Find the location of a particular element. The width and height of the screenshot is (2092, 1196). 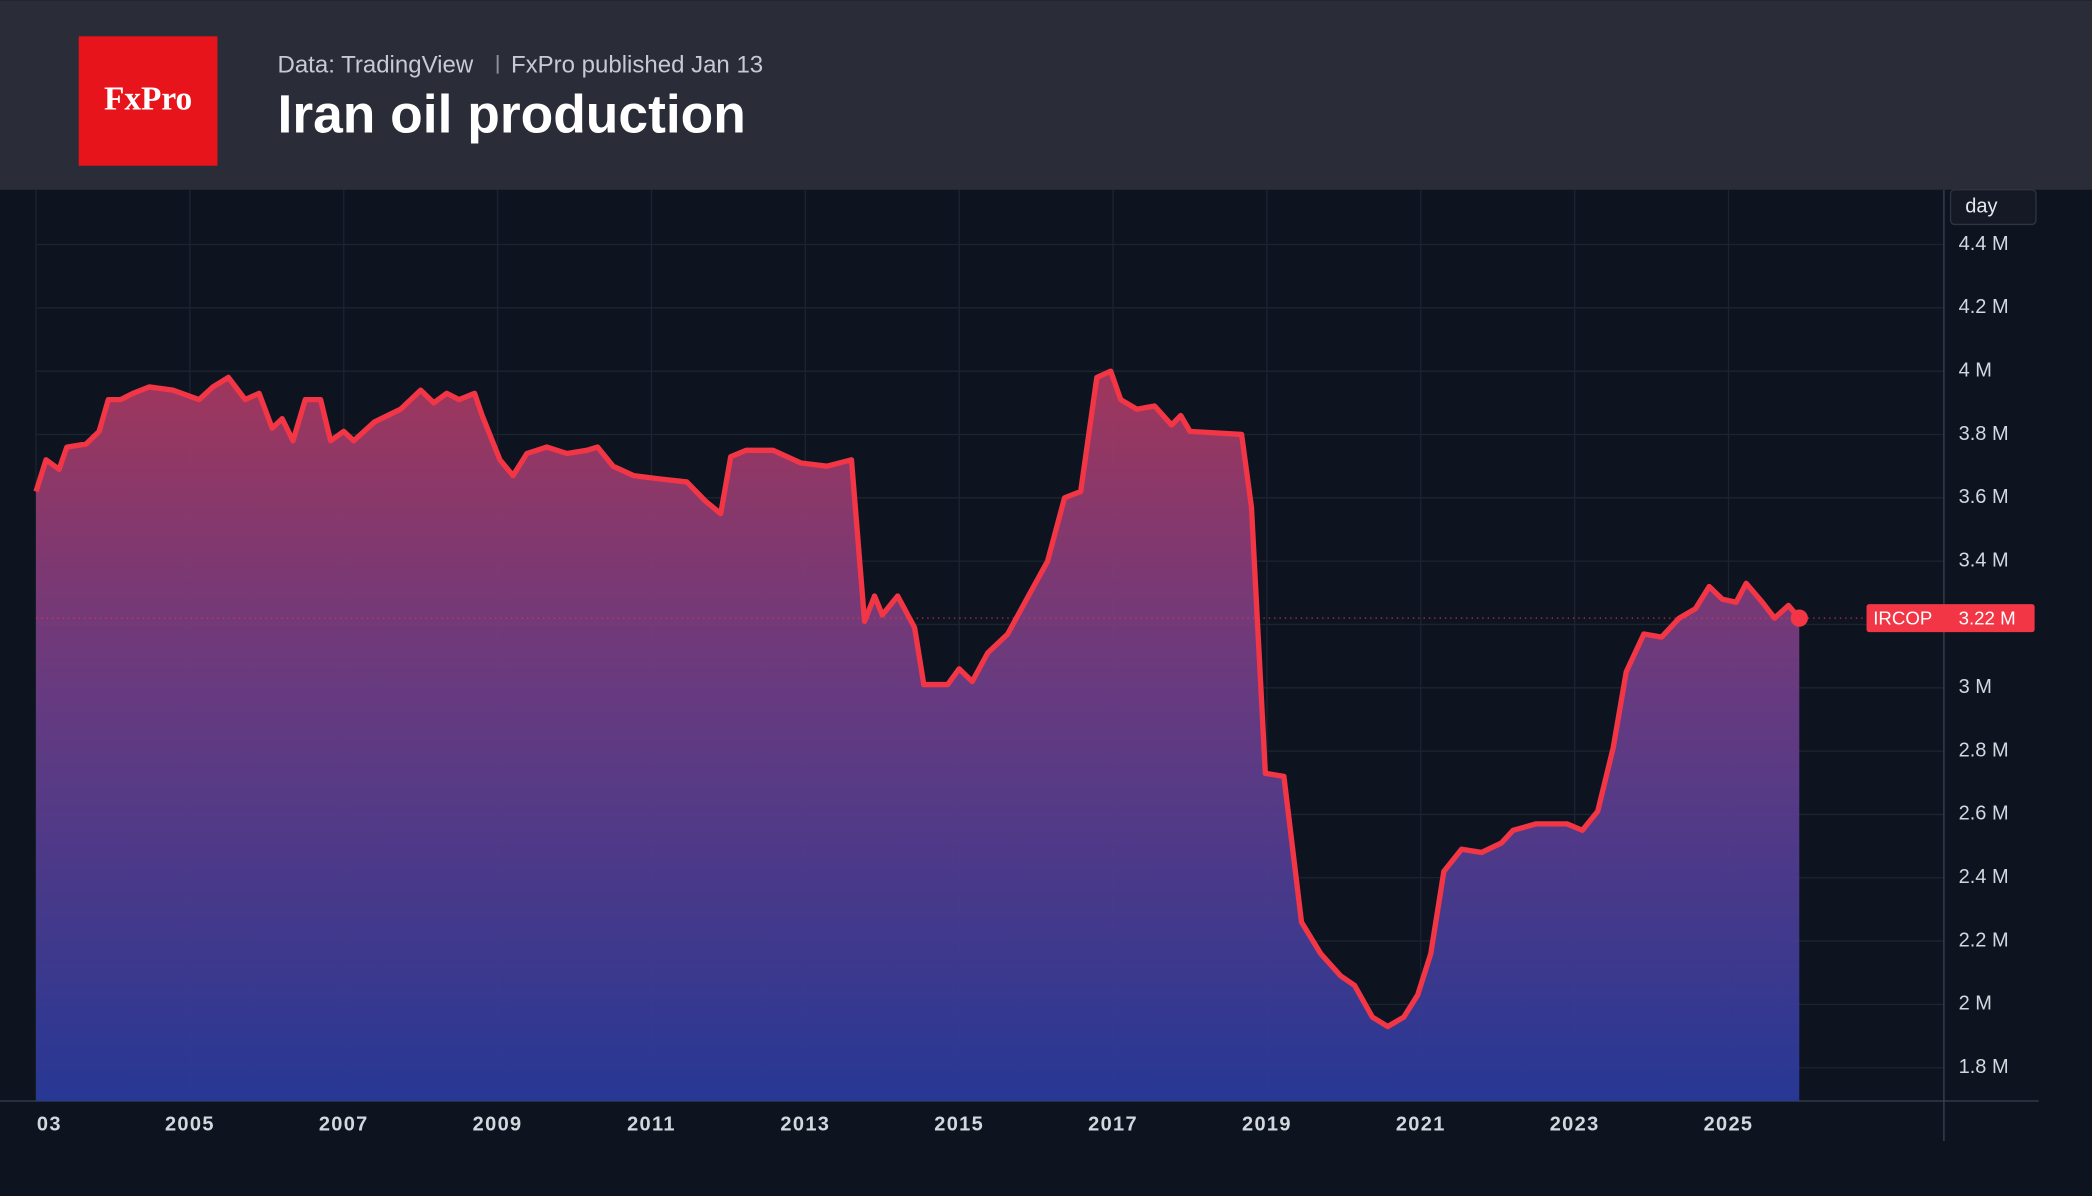

last-value-label: 3.22 M is located at coordinates (1987, 617).